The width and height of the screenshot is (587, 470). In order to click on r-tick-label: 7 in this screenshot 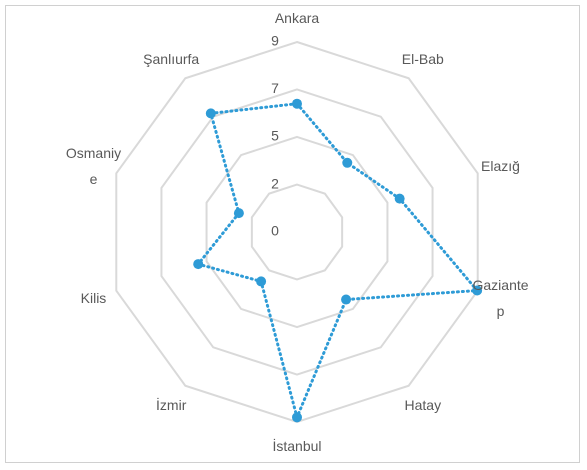, I will do `click(275, 88)`.